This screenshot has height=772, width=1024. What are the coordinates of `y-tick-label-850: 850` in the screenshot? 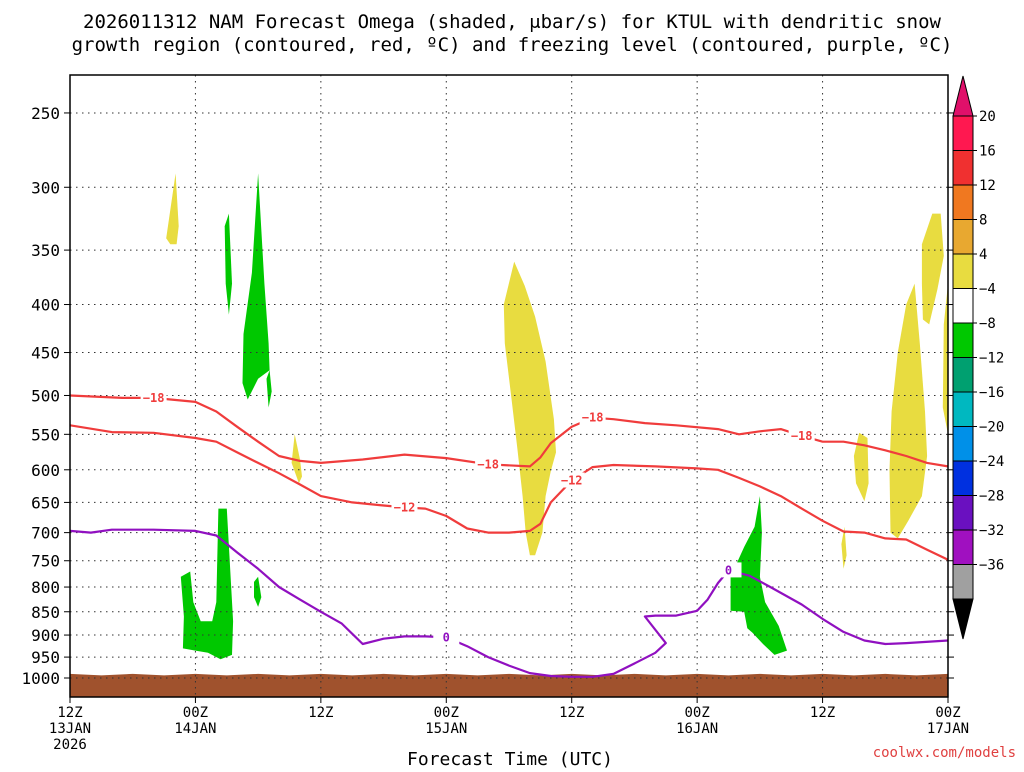 It's located at (45, 612).